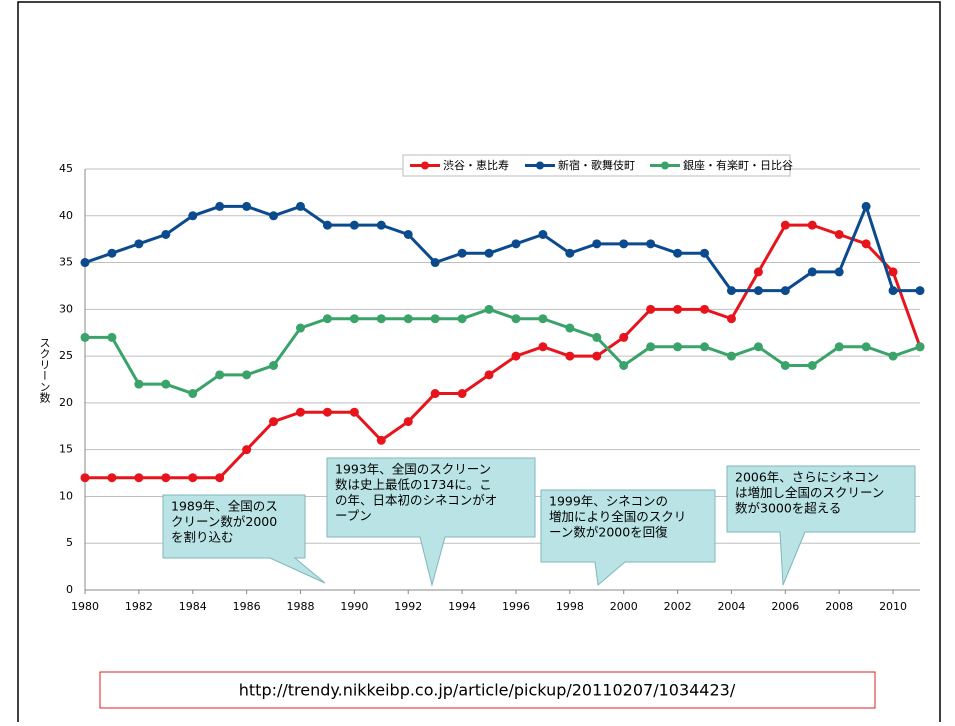  I want to click on callout-text: ープン, so click(353, 515).